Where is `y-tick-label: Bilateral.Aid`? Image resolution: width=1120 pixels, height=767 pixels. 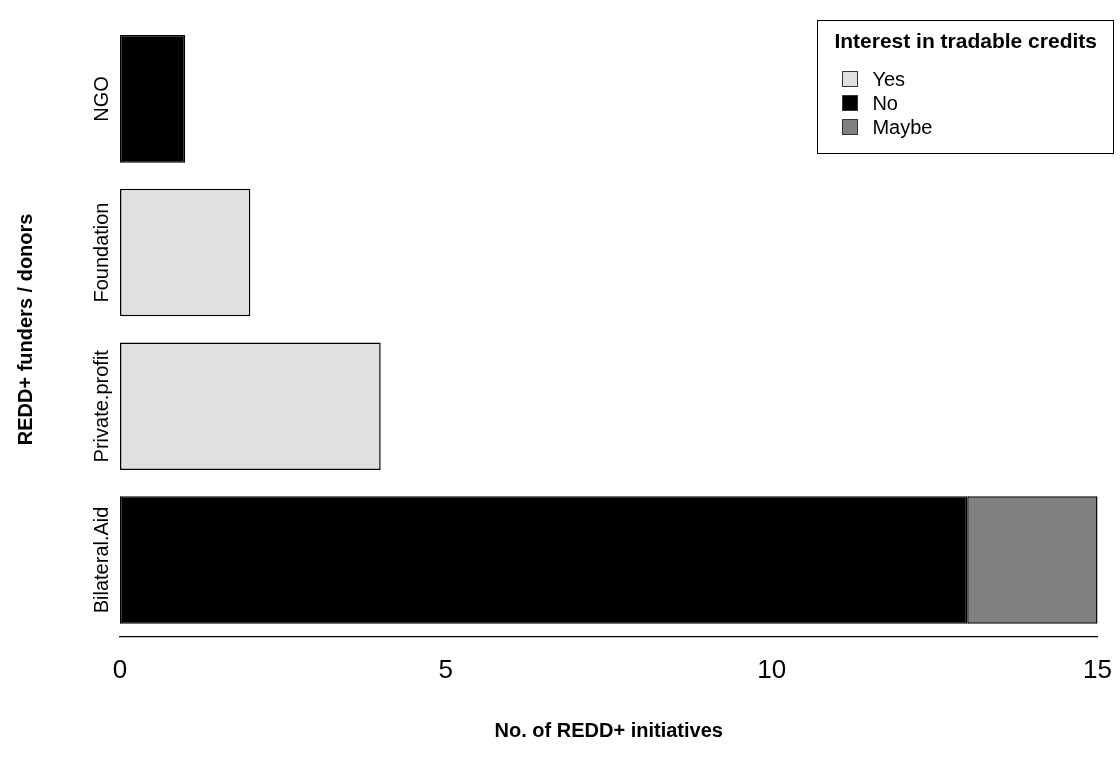
y-tick-label: Bilateral.Aid is located at coordinates (100, 560).